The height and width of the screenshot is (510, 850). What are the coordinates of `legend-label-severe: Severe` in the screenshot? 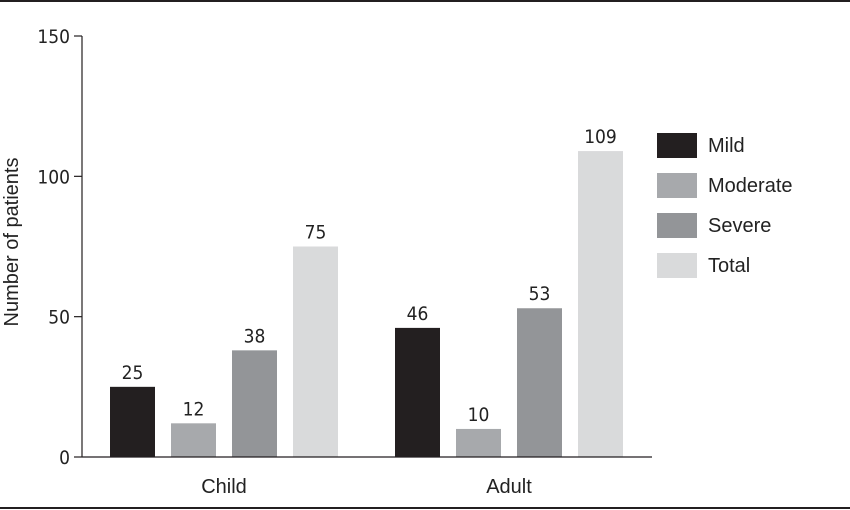 It's located at (739, 226).